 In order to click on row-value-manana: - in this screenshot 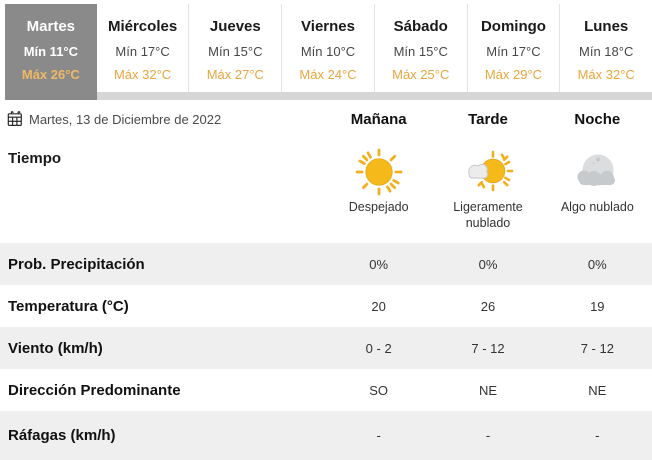, I will do `click(378, 435)`.